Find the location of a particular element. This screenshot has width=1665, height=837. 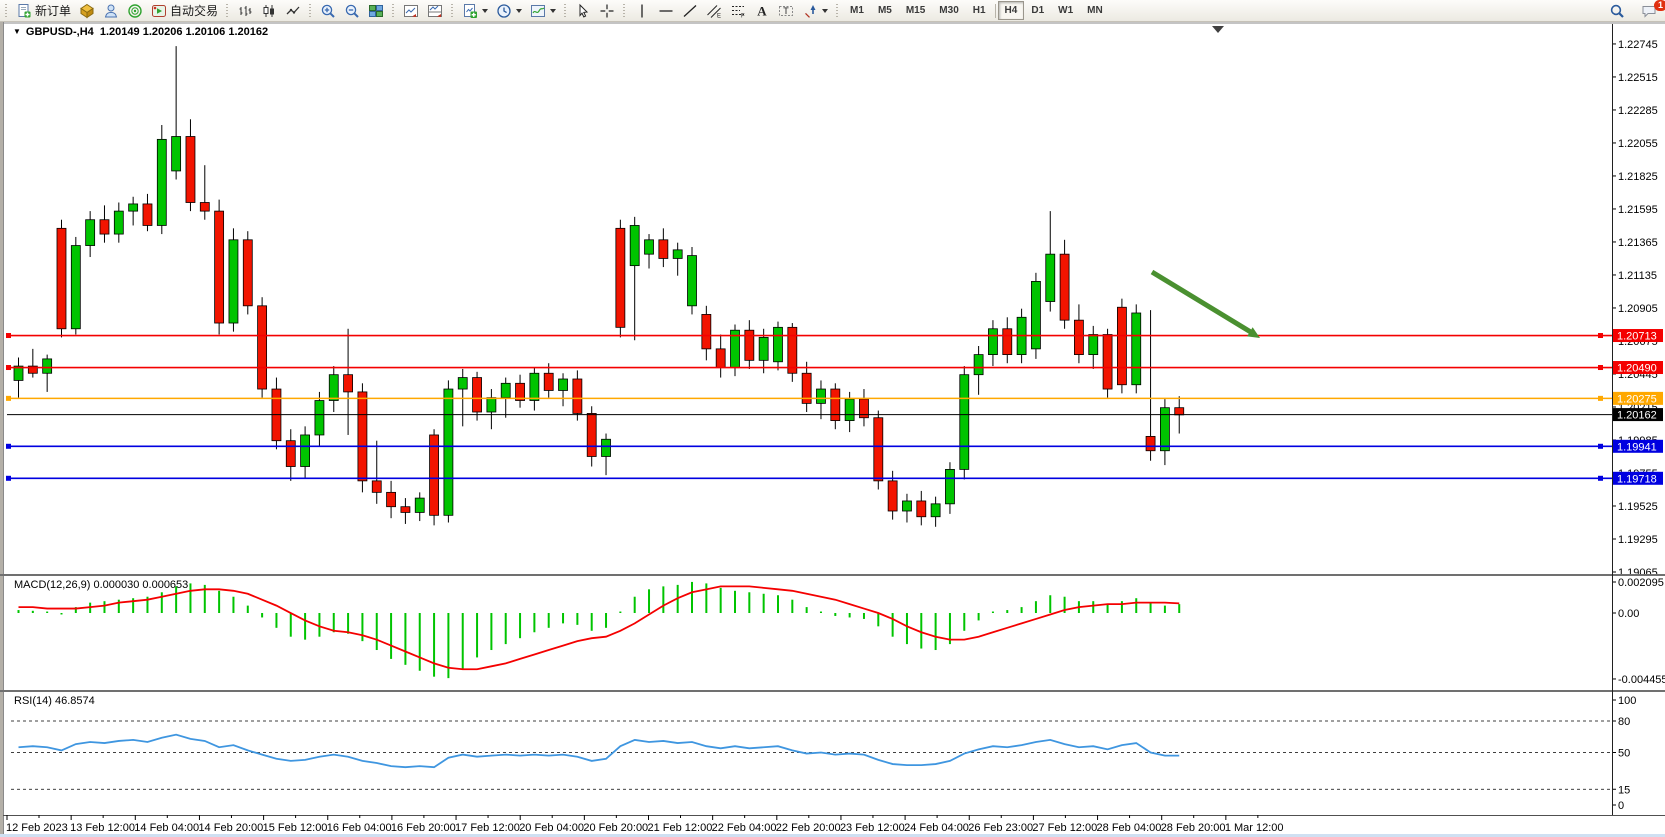

trendline-button is located at coordinates (690, 11).